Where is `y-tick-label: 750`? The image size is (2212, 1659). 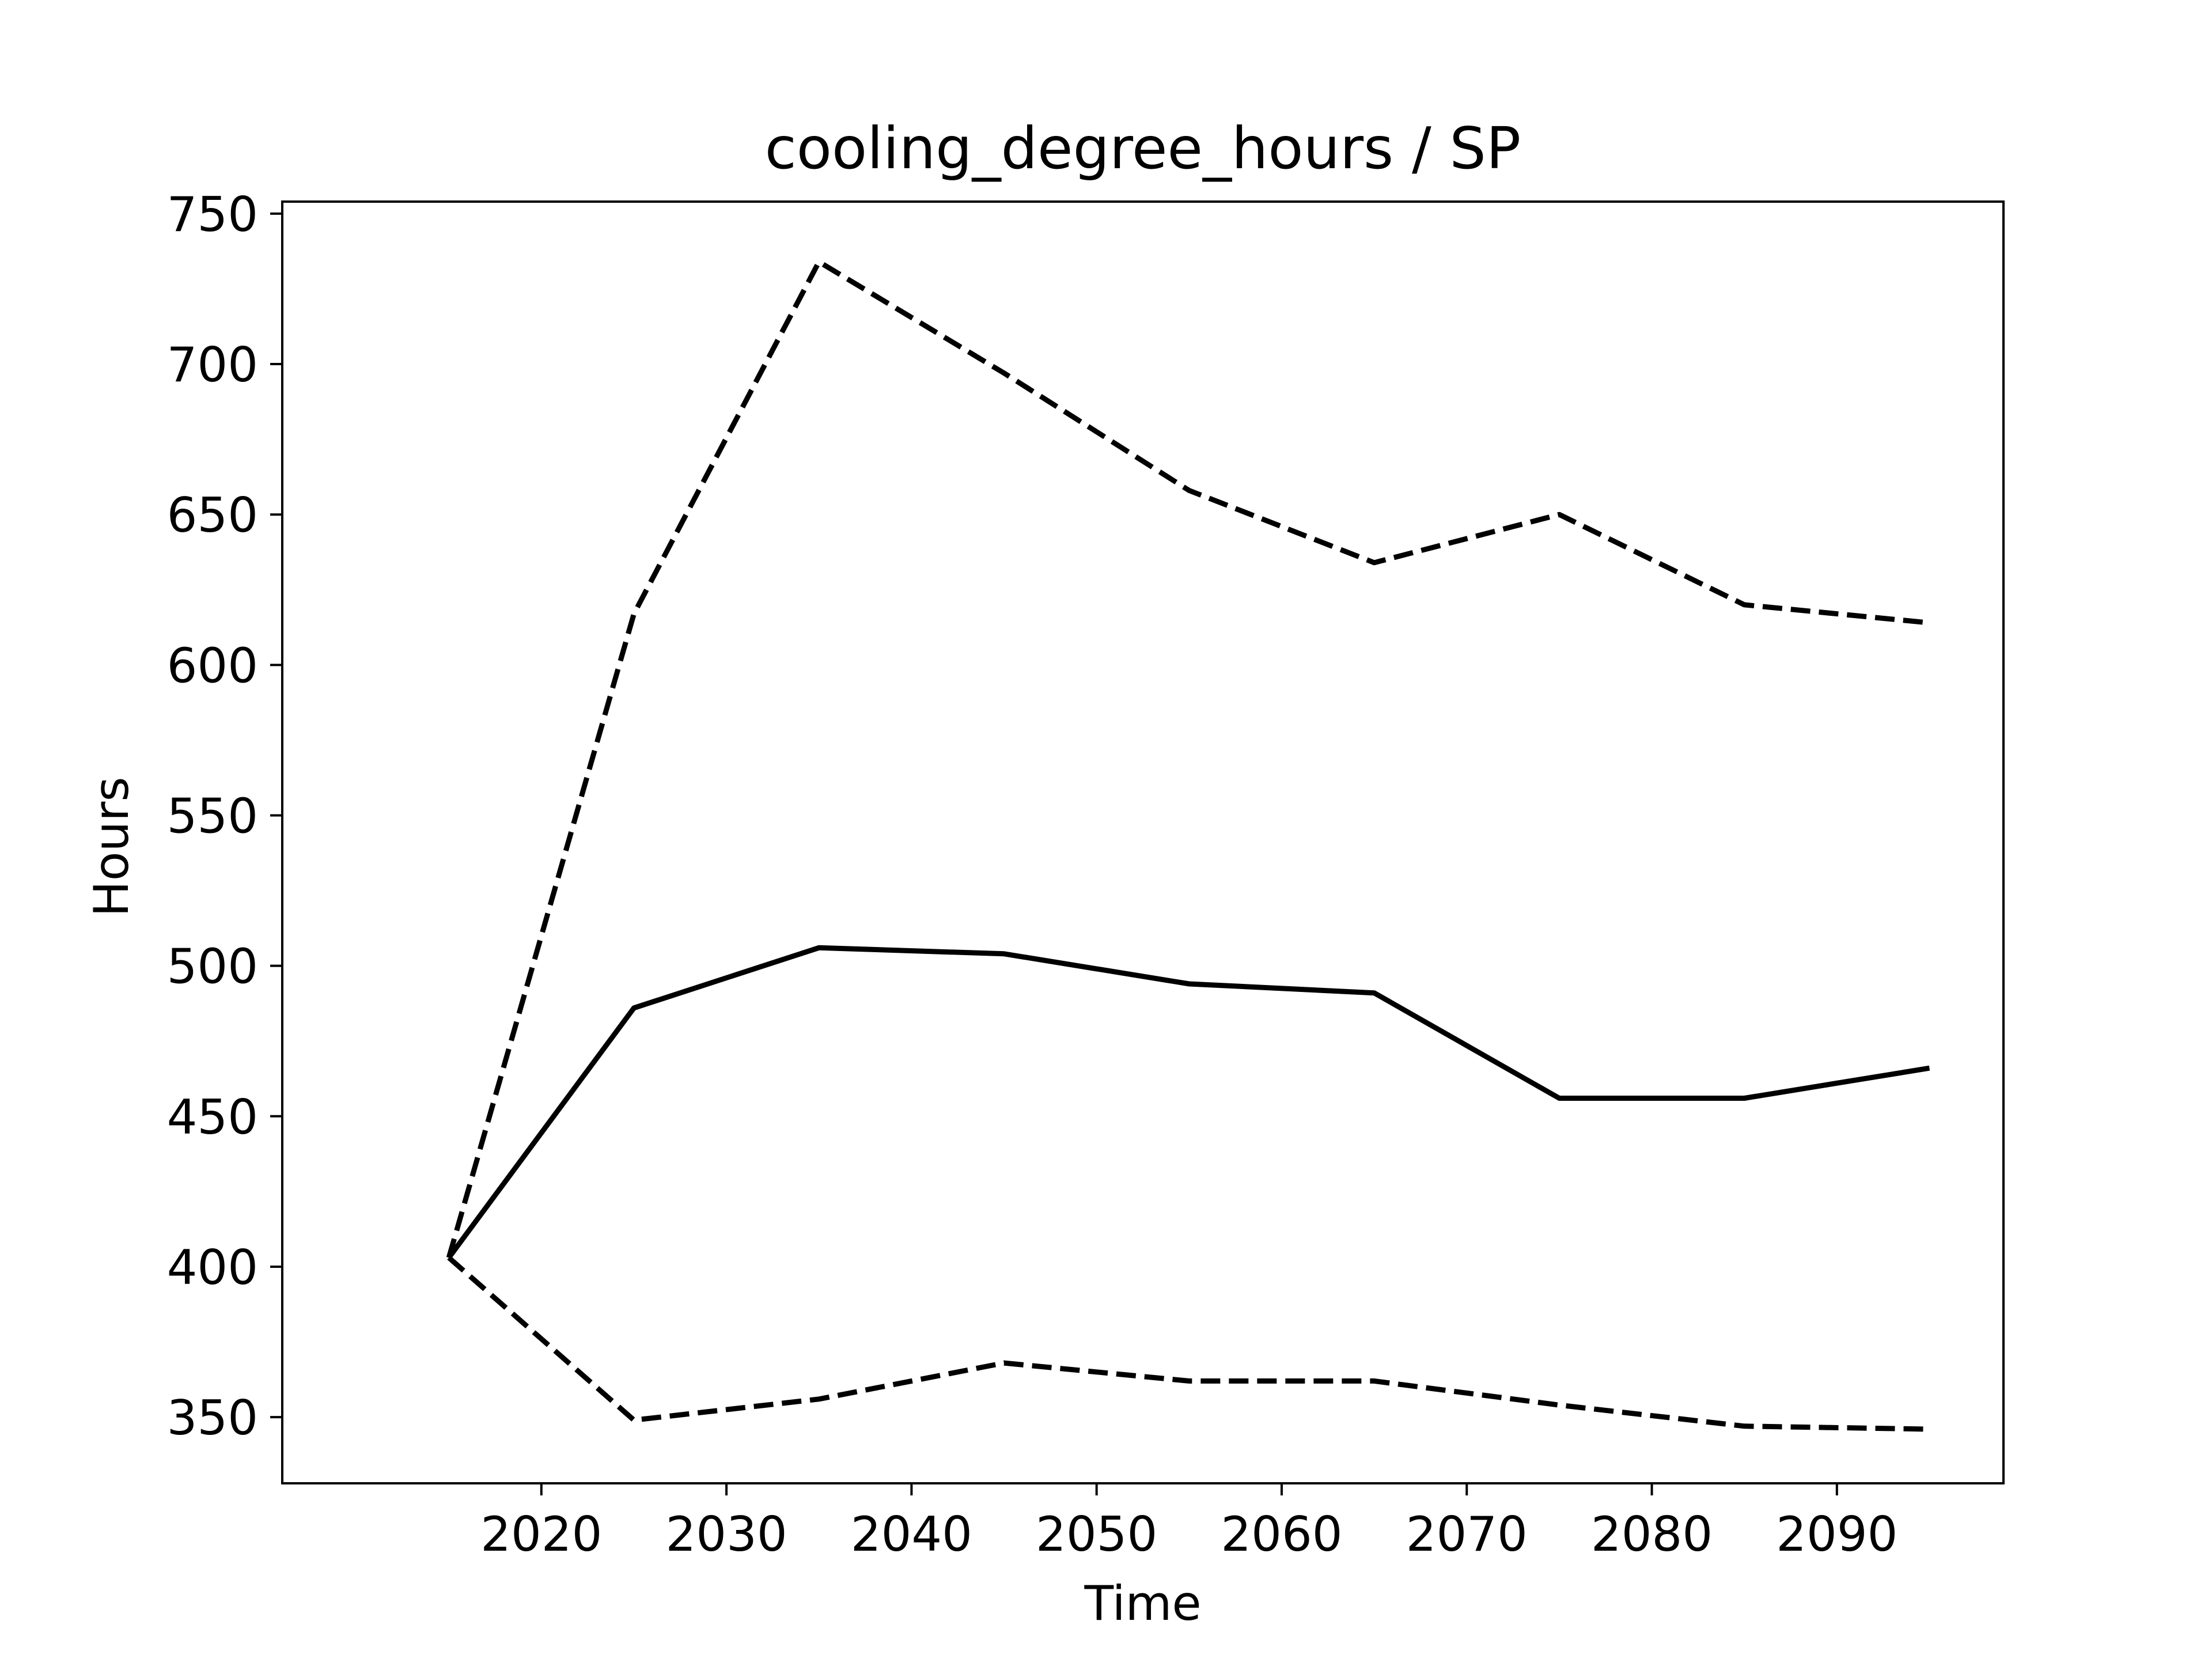
y-tick-label: 750 is located at coordinates (212, 215).